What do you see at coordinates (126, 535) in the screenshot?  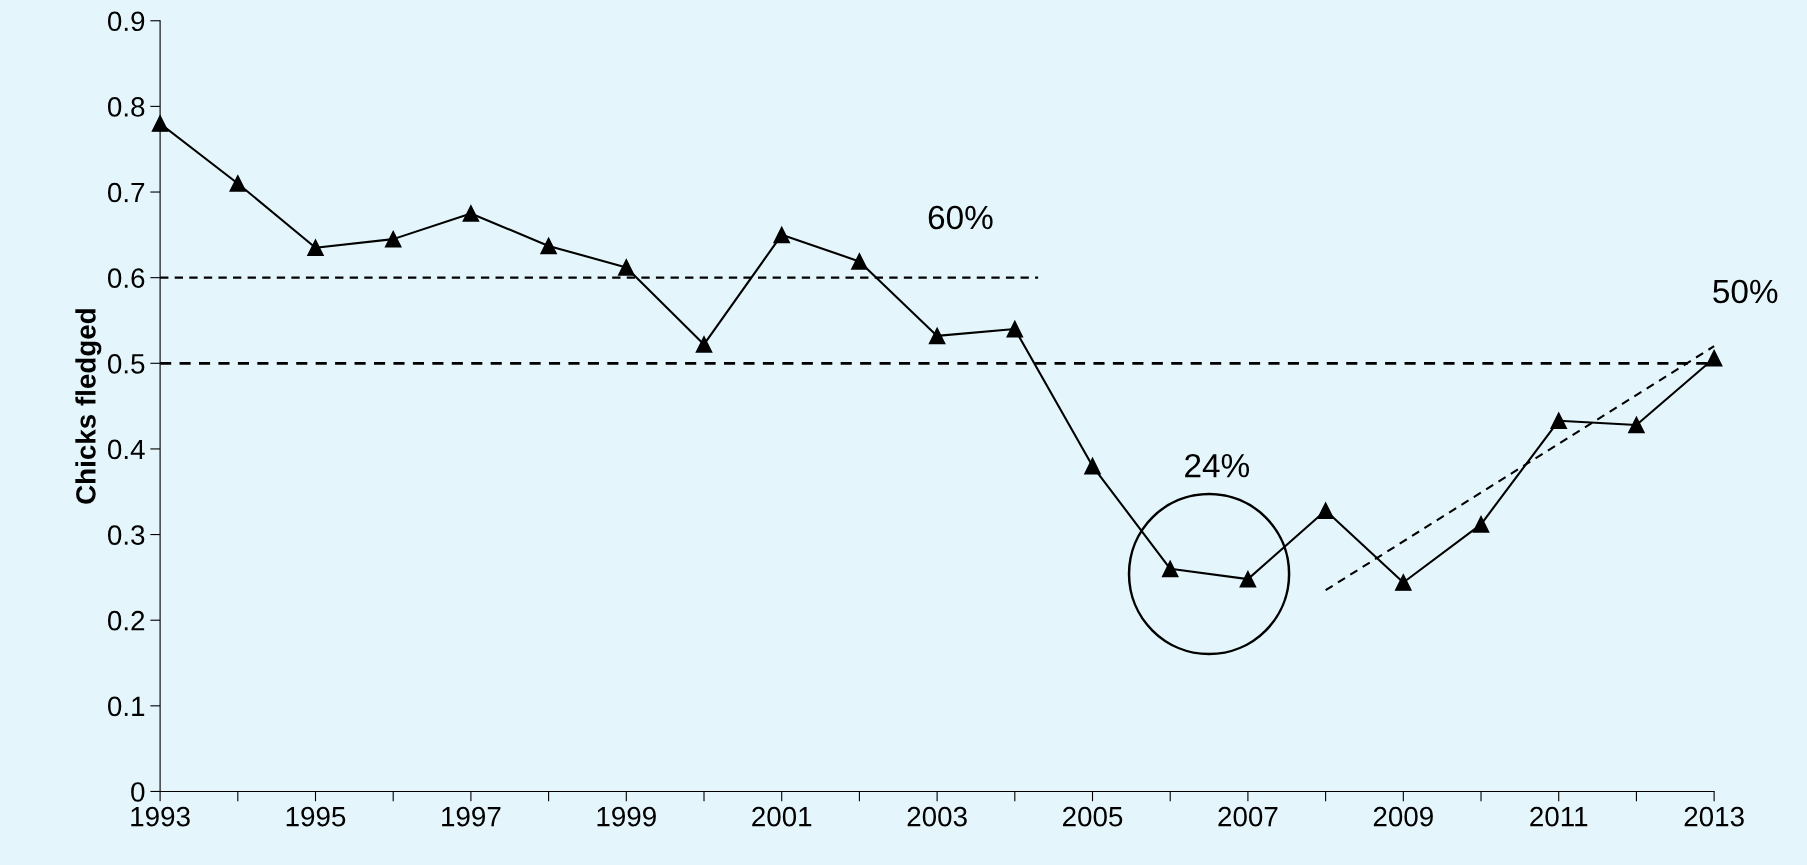 I see `y-tick-label: 0.3` at bounding box center [126, 535].